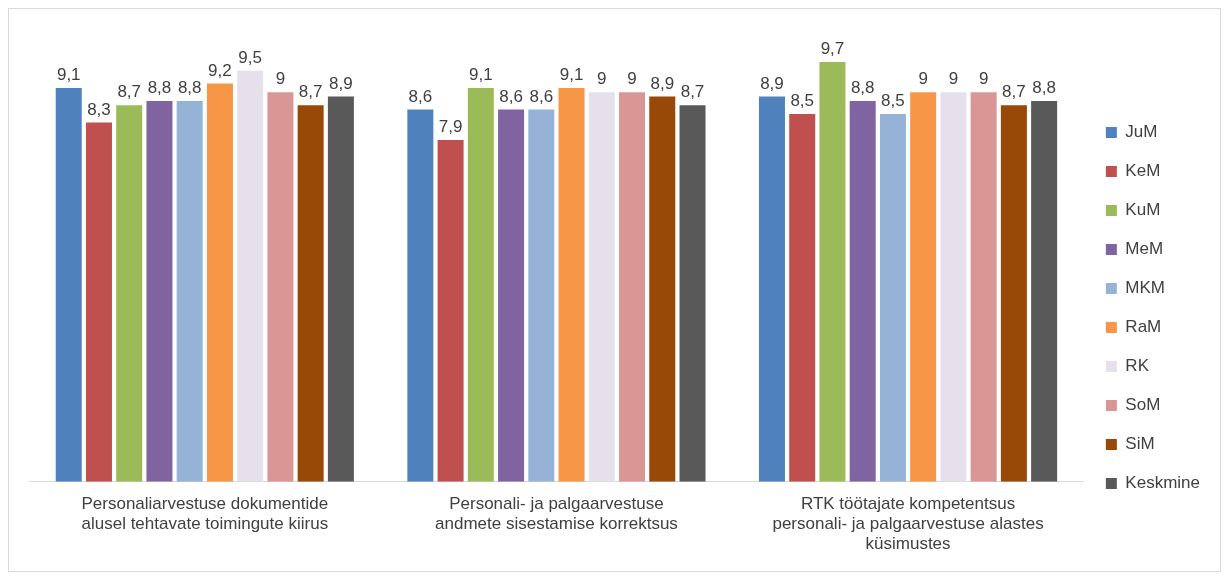 The height and width of the screenshot is (580, 1229). I want to click on legend-label: MKM, so click(1145, 288).